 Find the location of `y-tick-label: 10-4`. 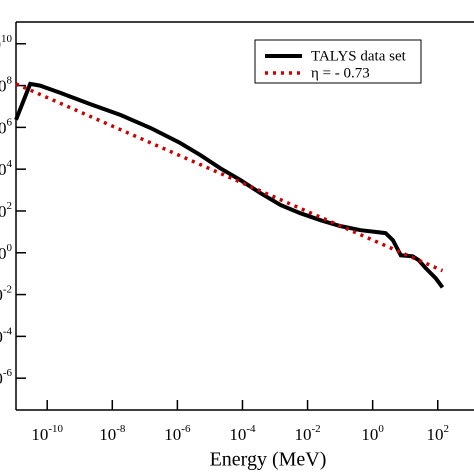

y-tick-label: 10-4 is located at coordinates (6, 335).